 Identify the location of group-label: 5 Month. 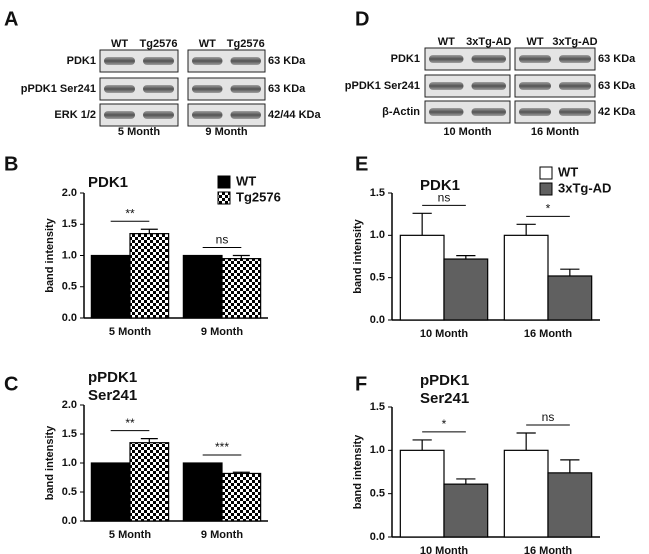
(139, 132).